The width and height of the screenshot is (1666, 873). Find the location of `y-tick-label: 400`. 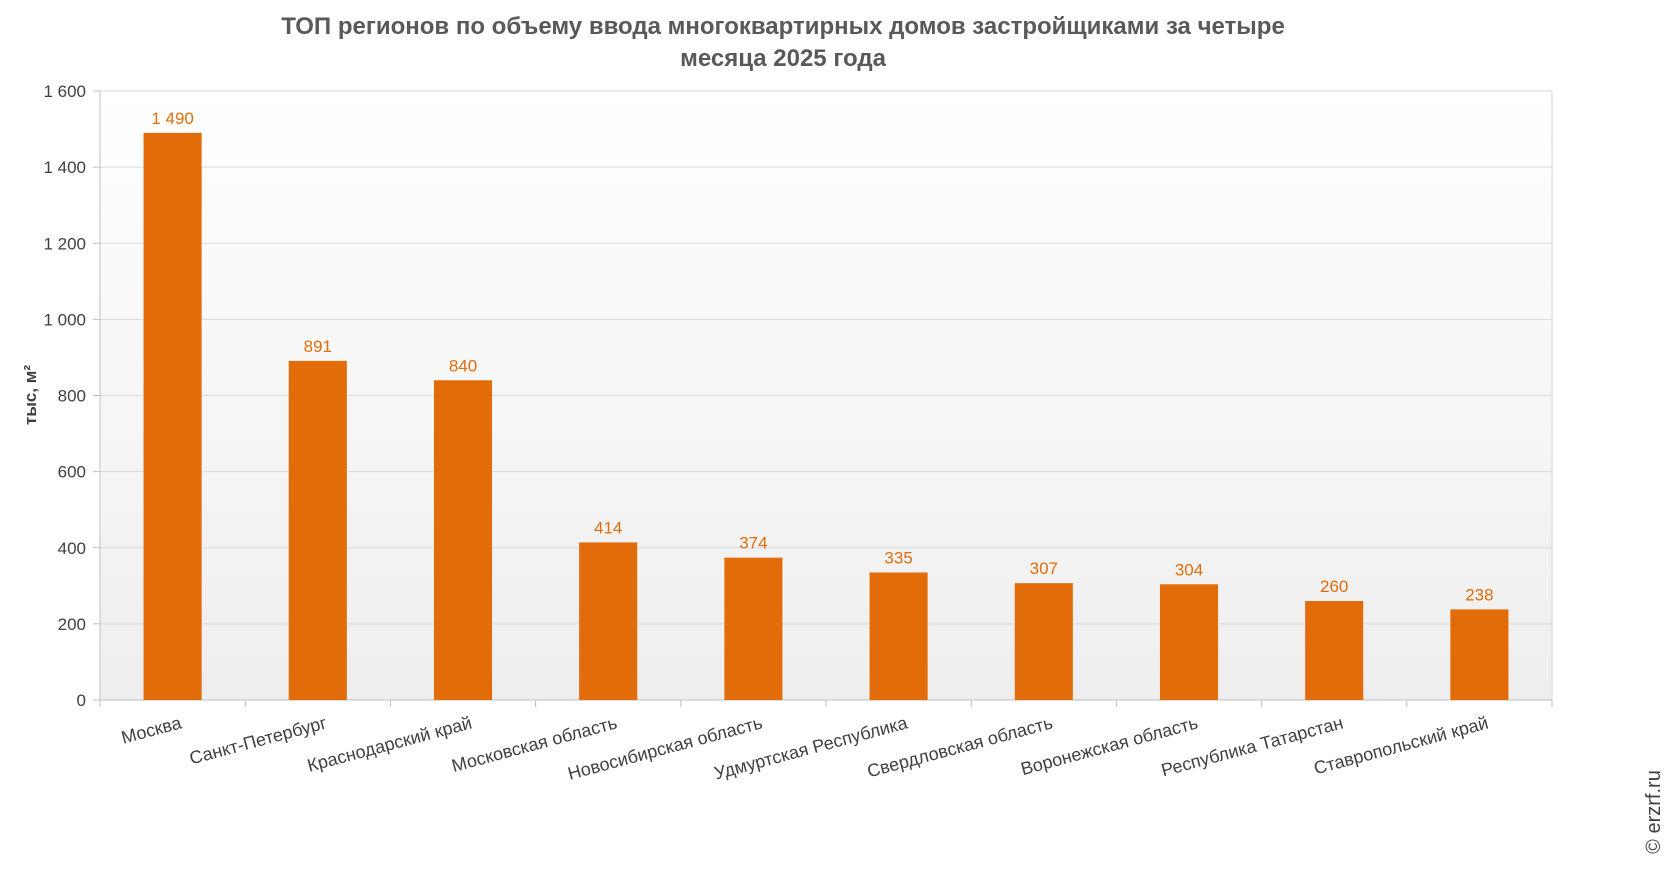

y-tick-label: 400 is located at coordinates (72, 548).